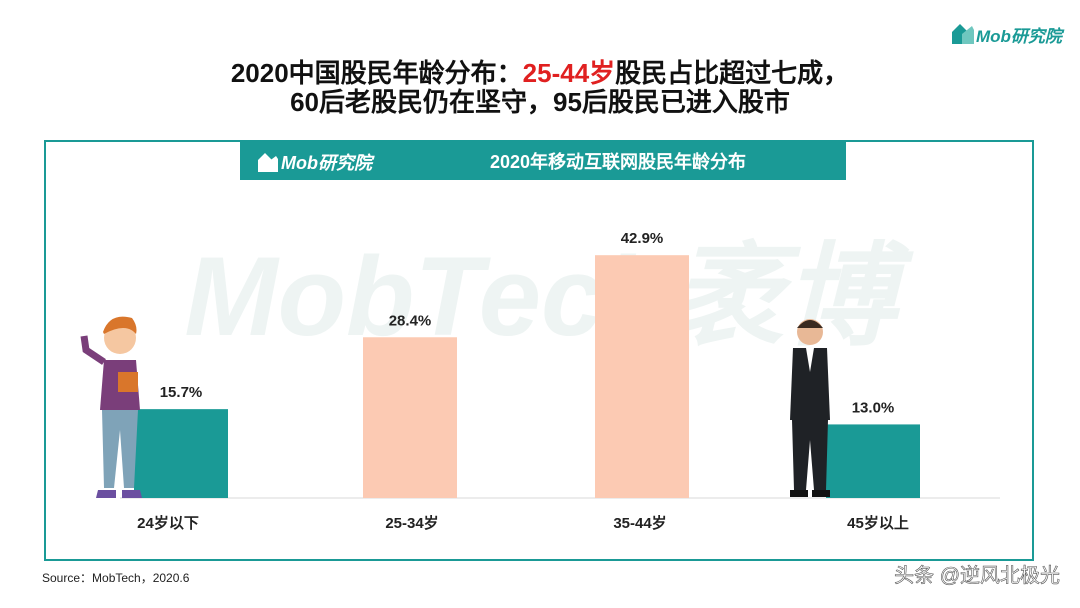 This screenshot has width=1080, height=608. I want to click on logo: Mob研究院, so click(1008, 35).